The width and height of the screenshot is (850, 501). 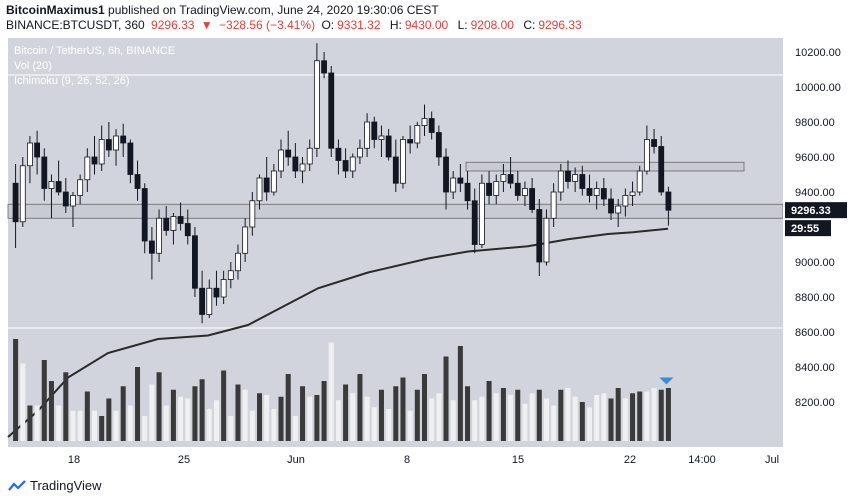 What do you see at coordinates (816, 219) in the screenshot?
I see `price-tag: 9296.33 29:55` at bounding box center [816, 219].